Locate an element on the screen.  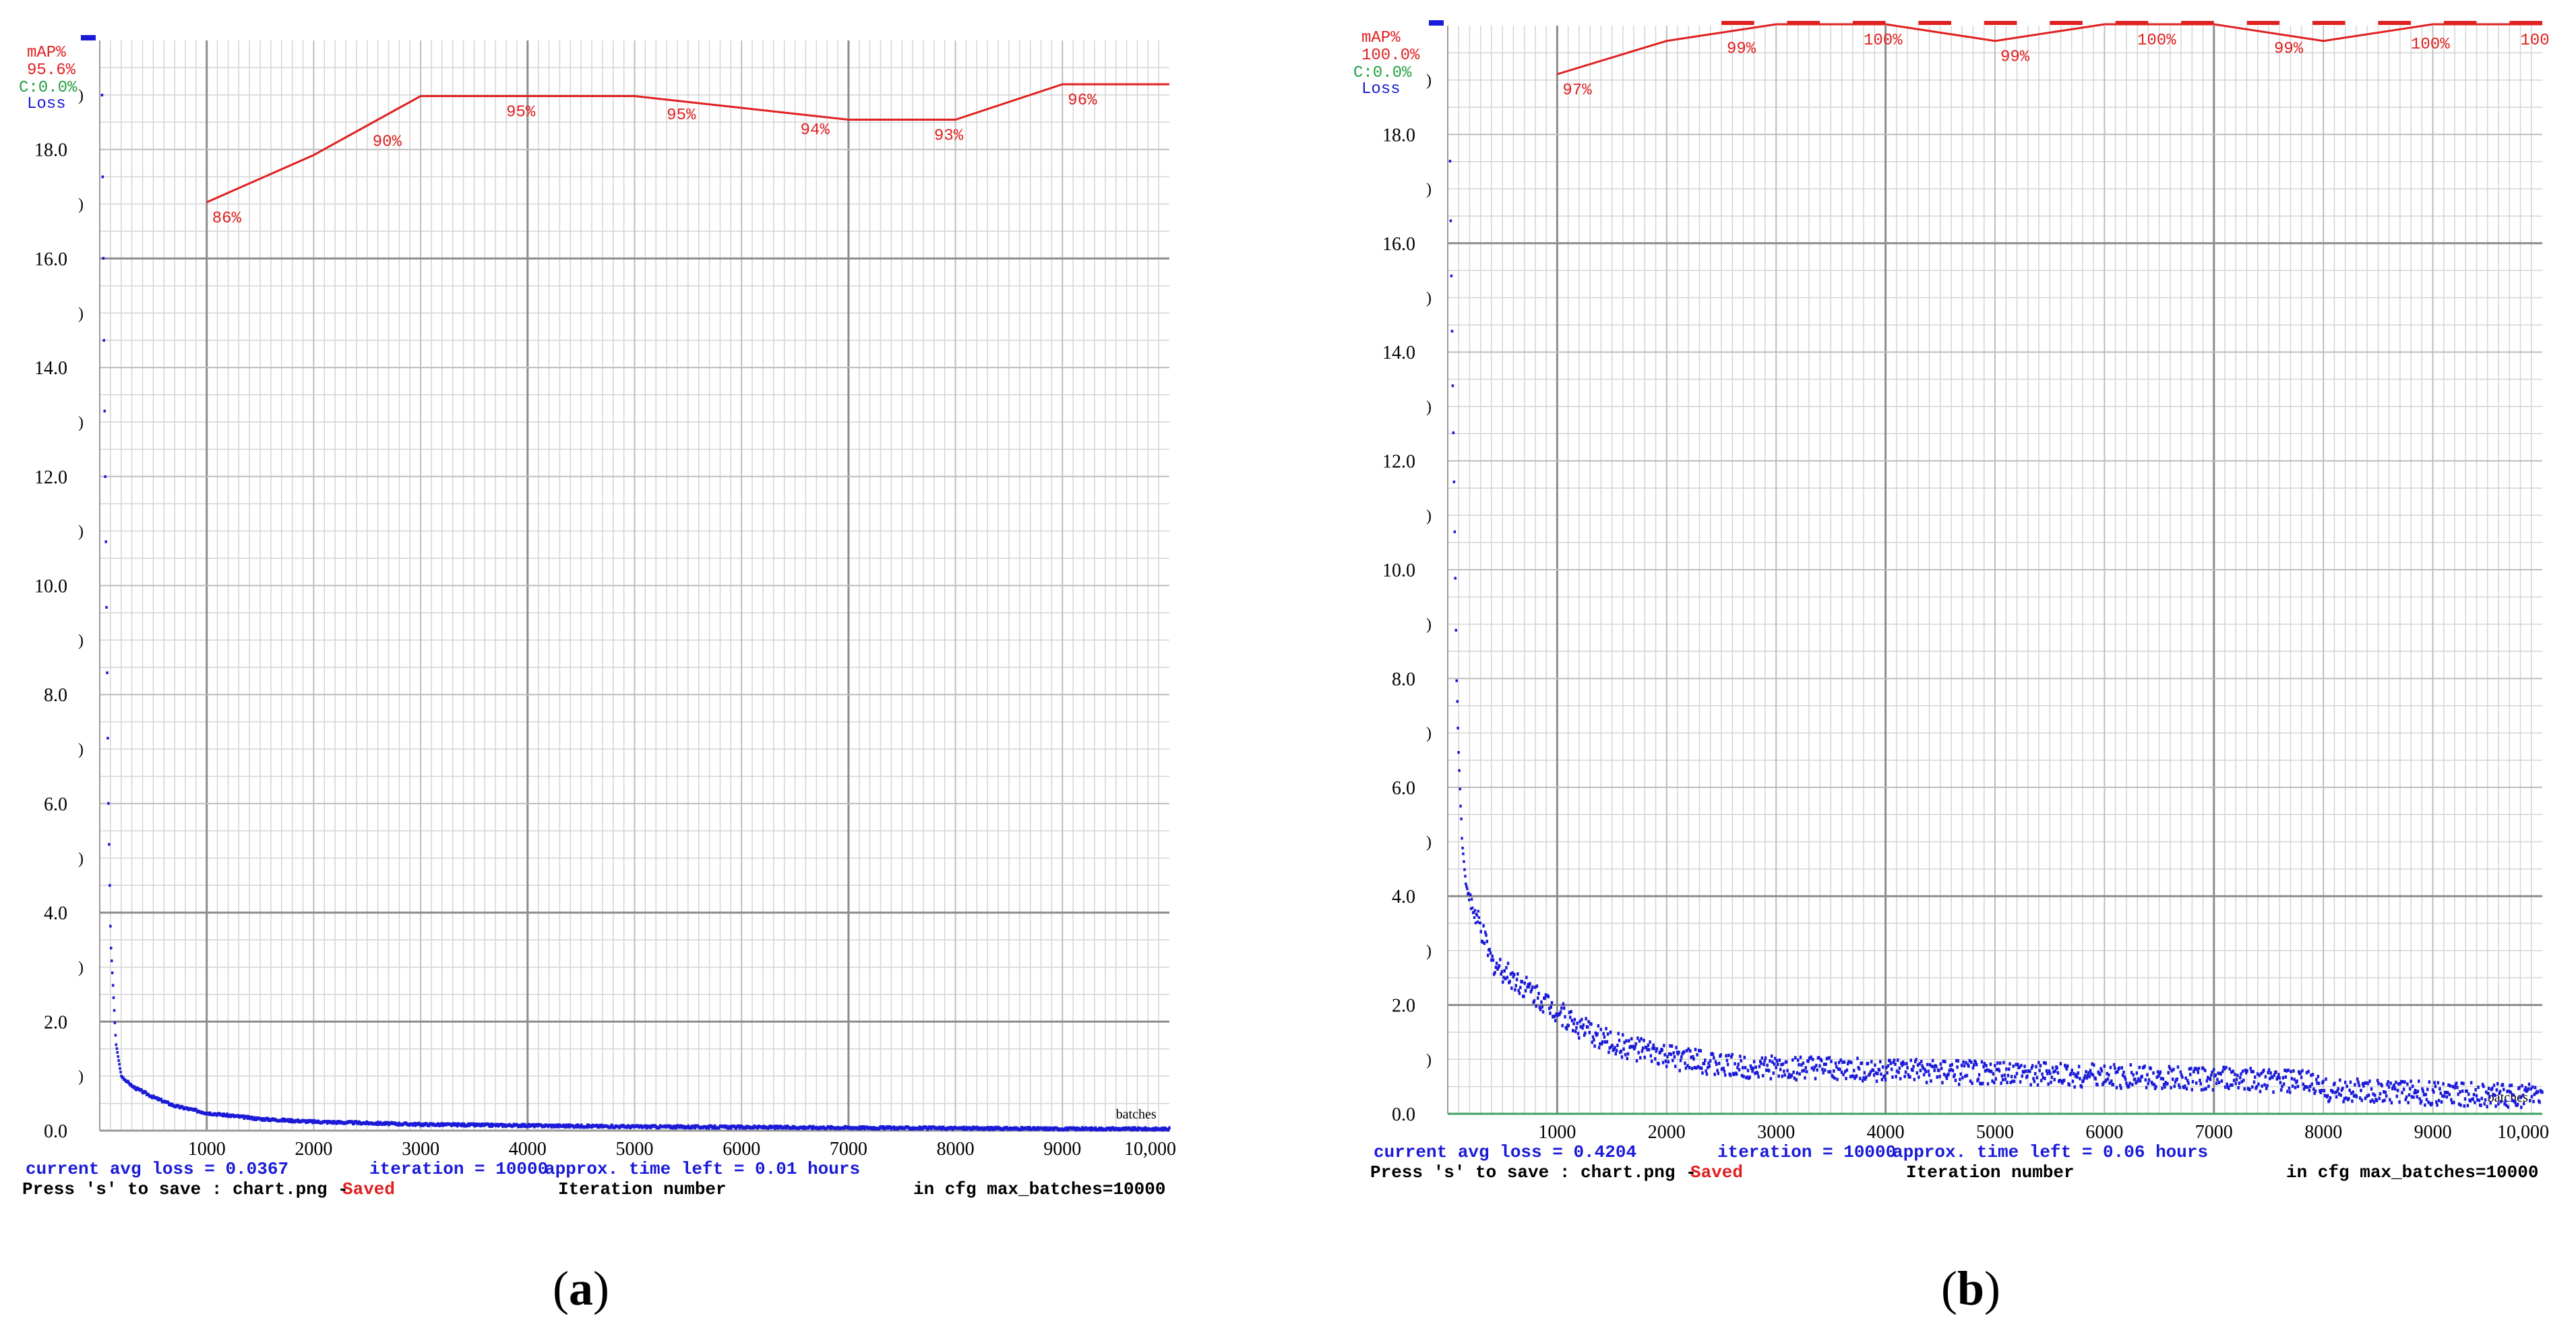
legend-map-value: 100.0% is located at coordinates (1390, 56).